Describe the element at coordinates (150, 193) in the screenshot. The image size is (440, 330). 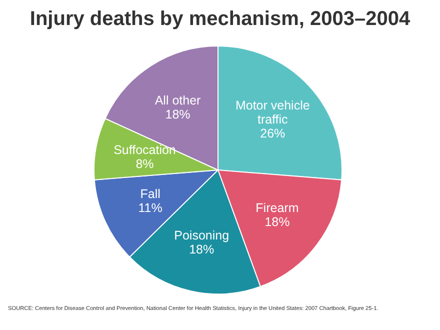
I see `slice-label: Fall` at that location.